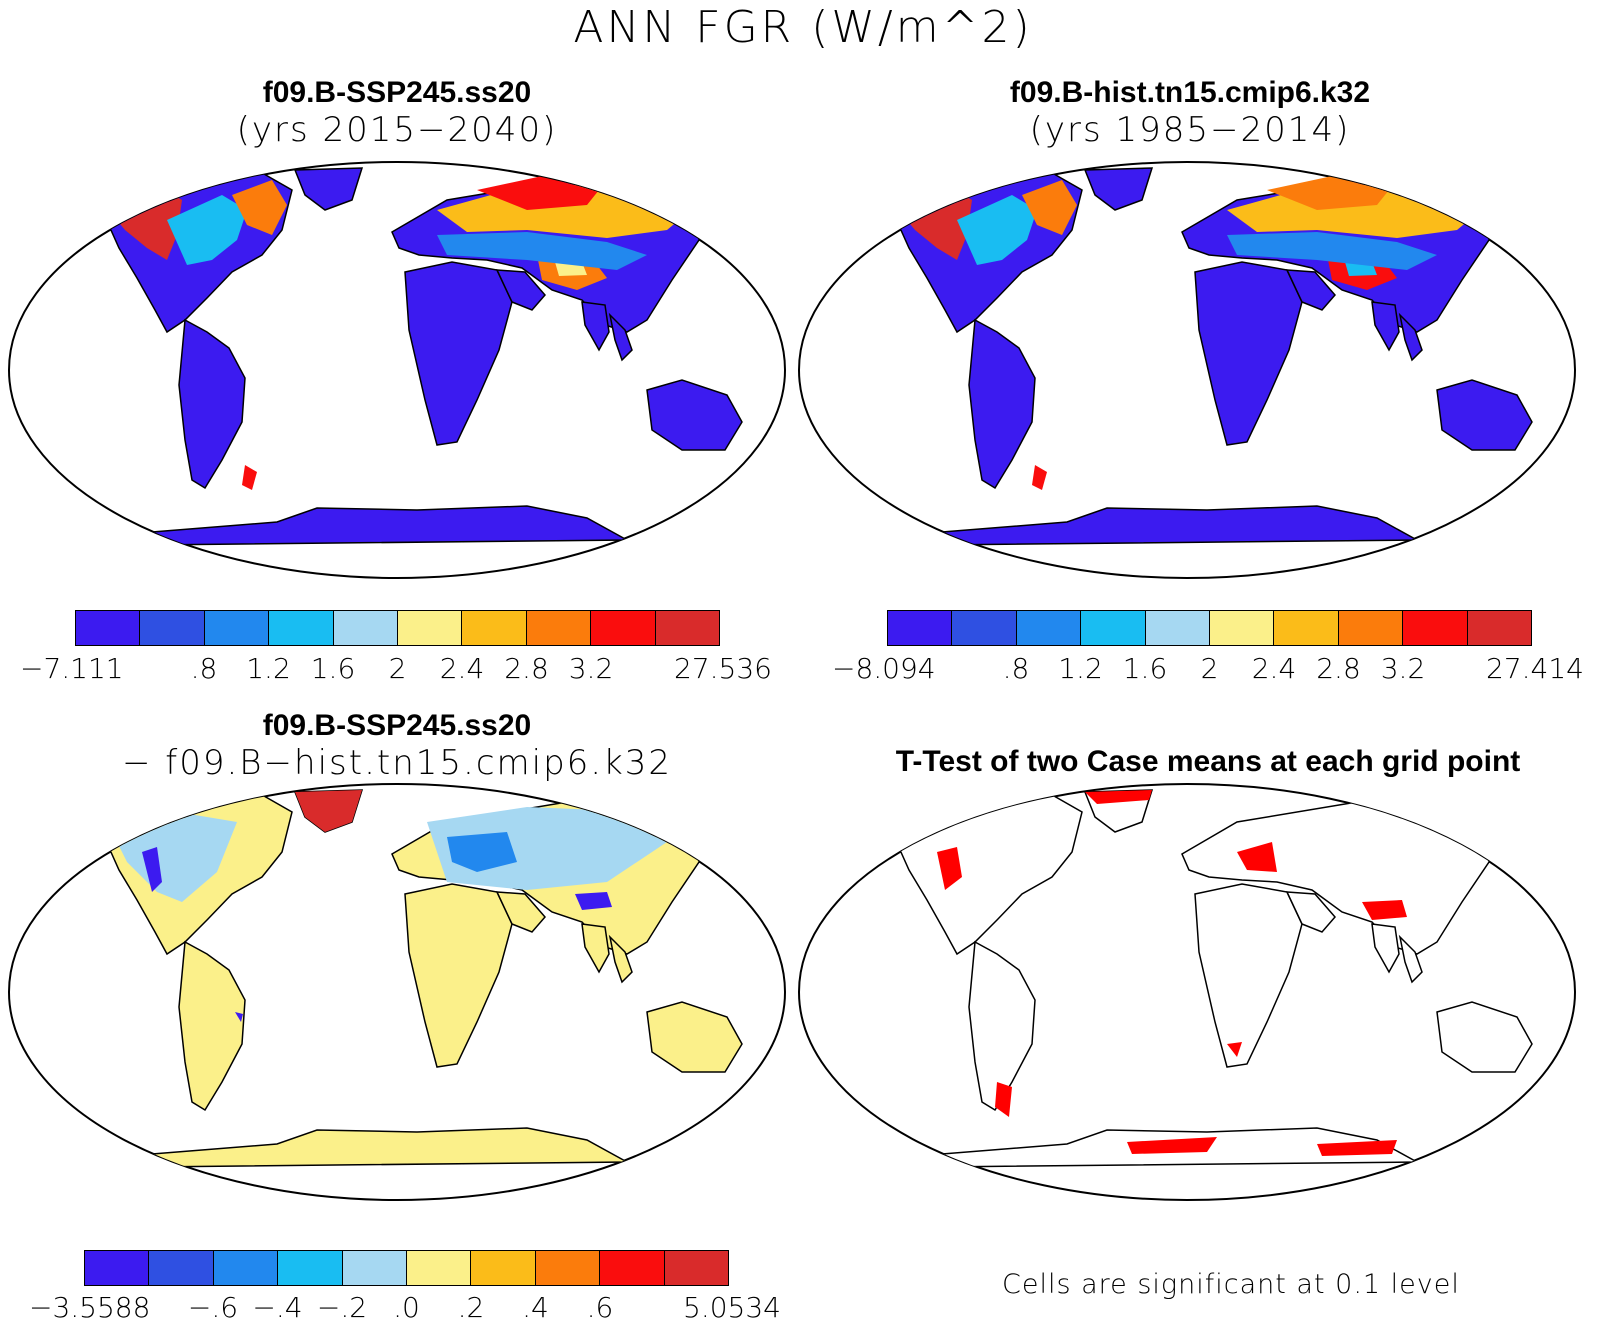  I want to click on greenland-diff, so click(328, 811).